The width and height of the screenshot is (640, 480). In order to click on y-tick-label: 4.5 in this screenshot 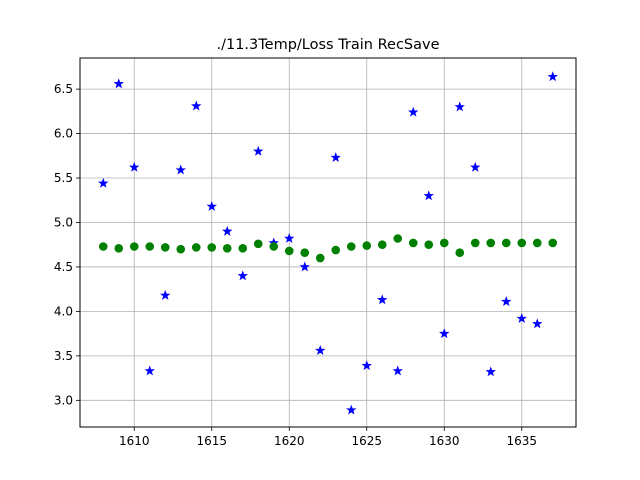, I will do `click(63, 267)`.